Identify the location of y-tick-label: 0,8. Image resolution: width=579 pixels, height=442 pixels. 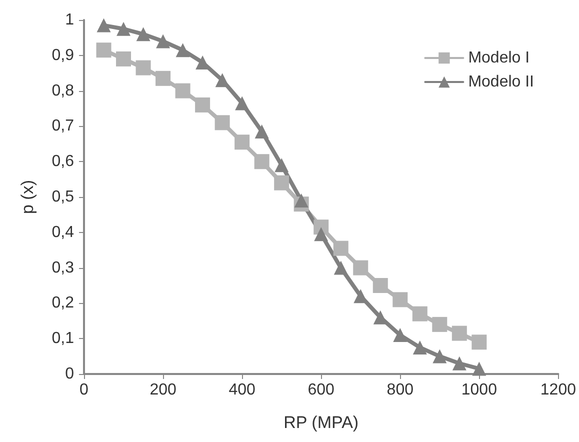
(63, 91).